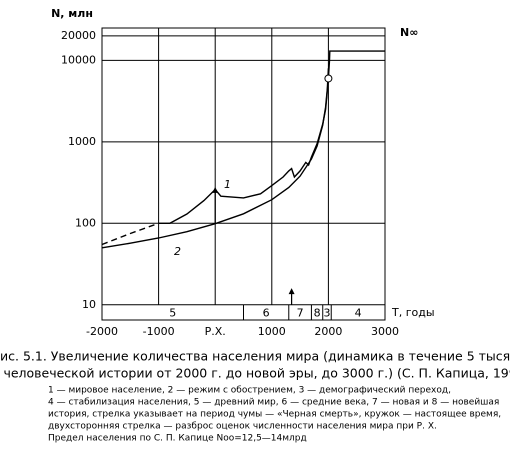 The height and width of the screenshot is (456, 510). Describe the element at coordinates (159, 331) in the screenshot. I see `x-tick-label: -1000` at that location.